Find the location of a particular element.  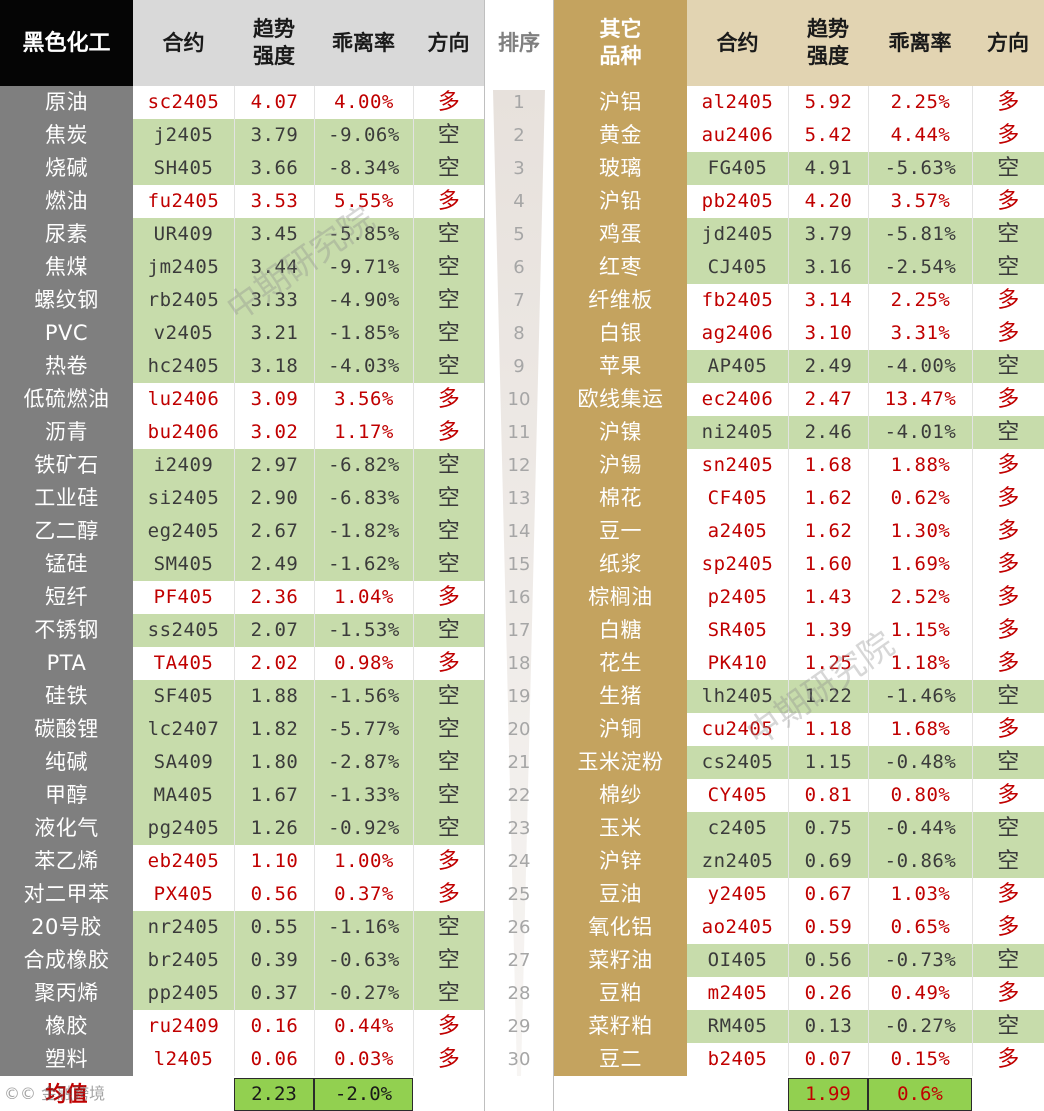

right-deviation-rate: -5.81% is located at coordinates (920, 234).